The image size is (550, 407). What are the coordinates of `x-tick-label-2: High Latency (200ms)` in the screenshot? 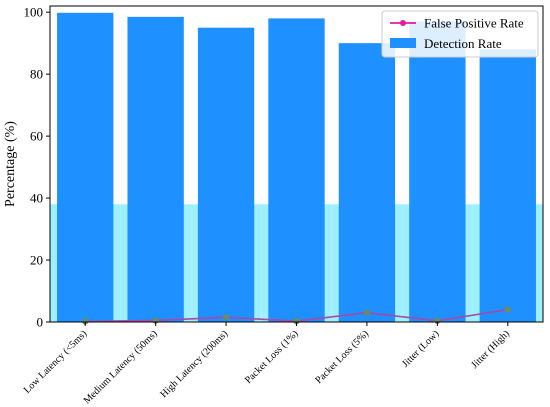 It's located at (194, 364).